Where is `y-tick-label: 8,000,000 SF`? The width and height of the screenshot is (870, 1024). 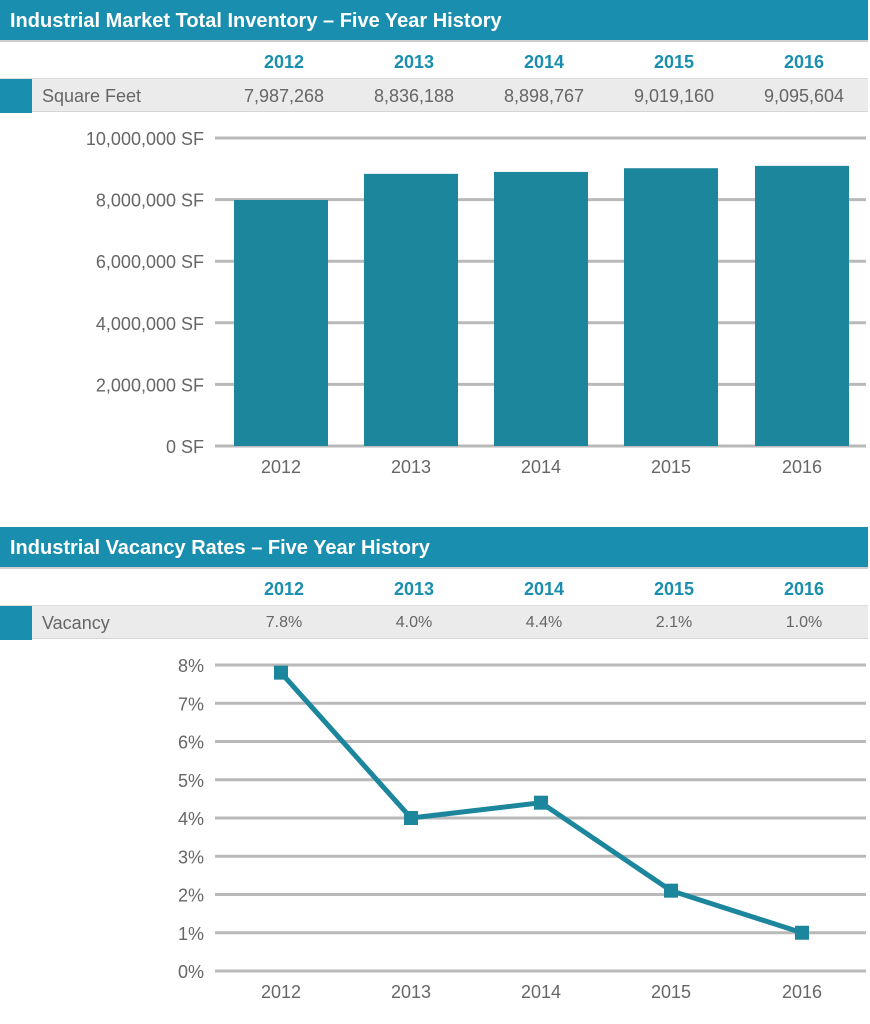
y-tick-label: 8,000,000 SF is located at coordinates (150, 201).